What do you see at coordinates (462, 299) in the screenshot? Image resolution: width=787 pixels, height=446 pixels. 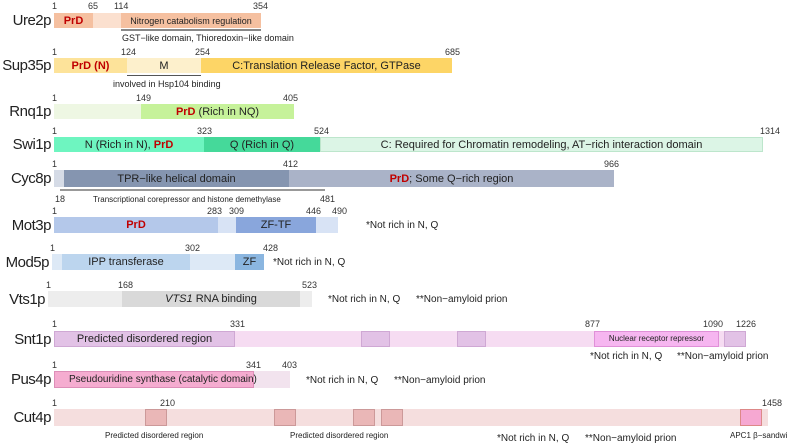 I see `vts1p-note-2: **Non−amyloid prion` at bounding box center [462, 299].